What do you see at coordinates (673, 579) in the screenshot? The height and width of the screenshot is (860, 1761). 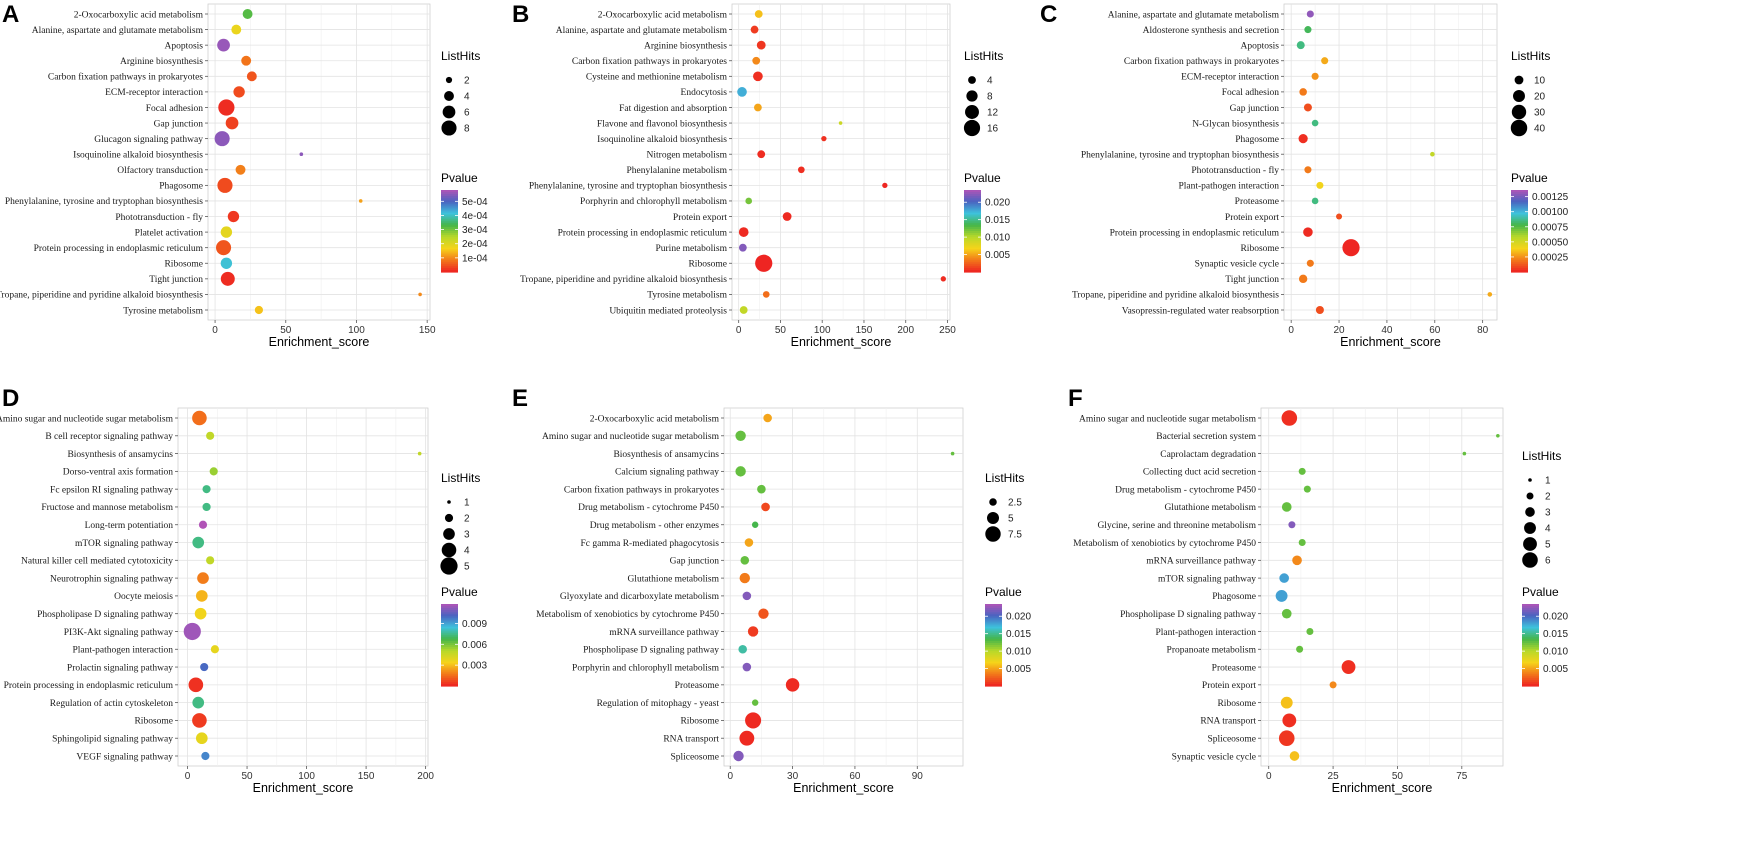 I see `category-label: Glutathione metabolism` at bounding box center [673, 579].